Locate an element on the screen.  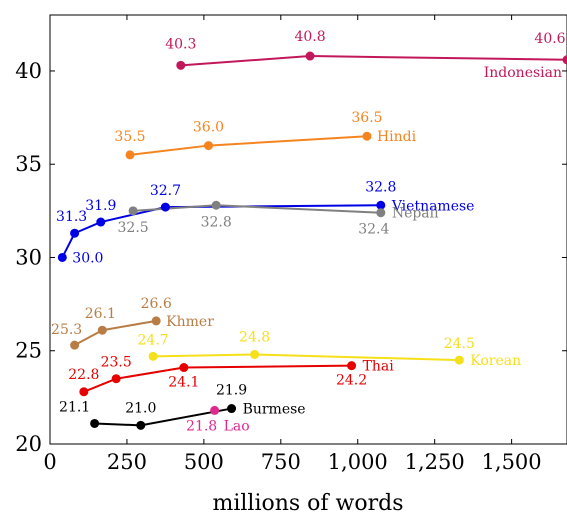
data-label-korean: 24.7 is located at coordinates (153, 340).